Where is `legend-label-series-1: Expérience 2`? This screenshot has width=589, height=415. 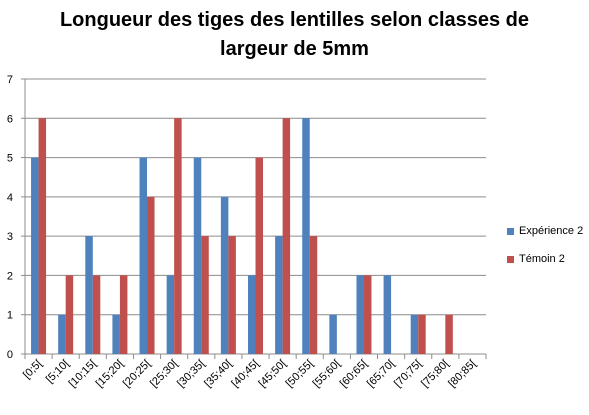
legend-label-series-1: Expérience 2 is located at coordinates (551, 231).